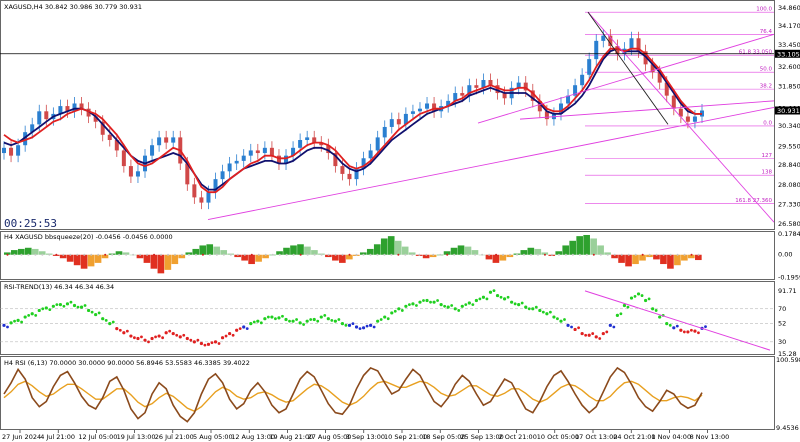  What do you see at coordinates (353, 396) in the screenshot?
I see `rsi-signal-line` at bounding box center [353, 396].